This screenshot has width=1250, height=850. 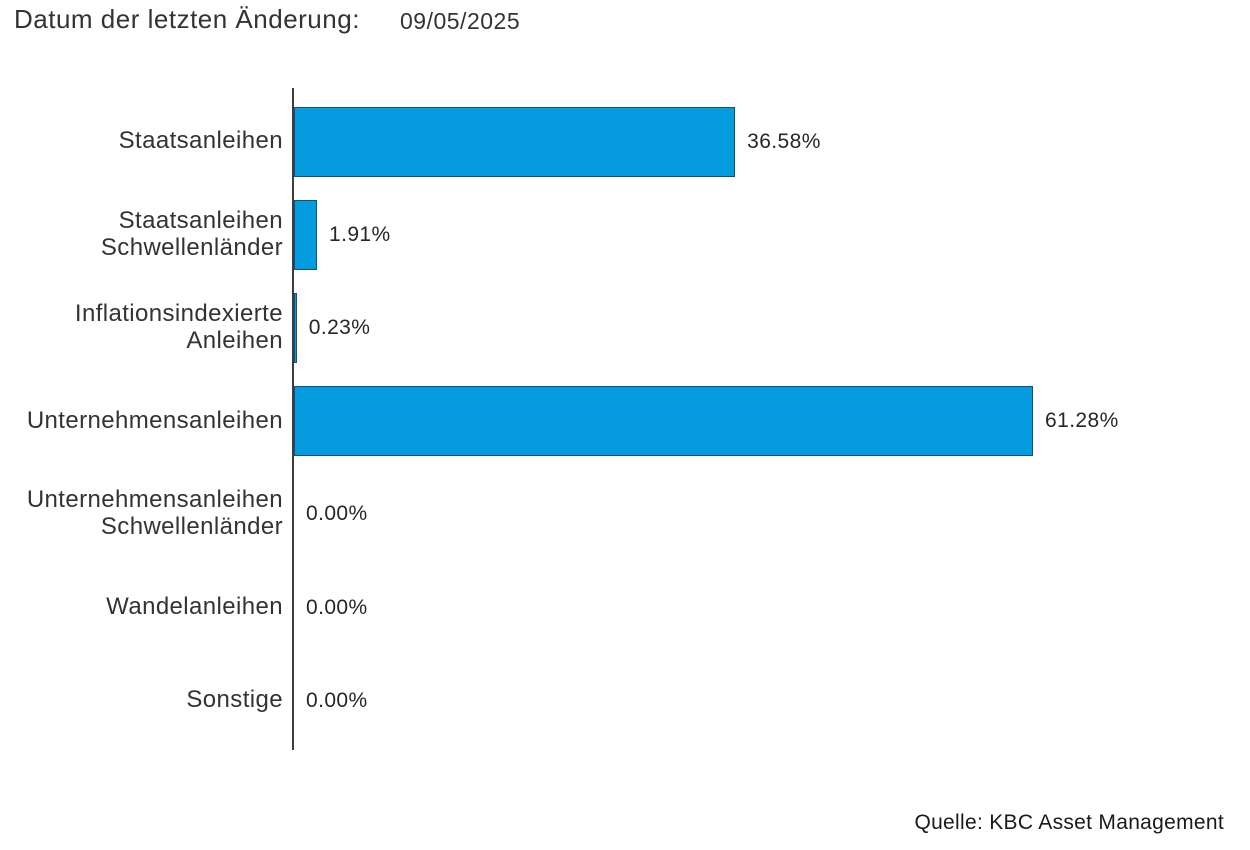 I want to click on category-label: Inflationsindexierte Anleihen, so click(x=178, y=327).